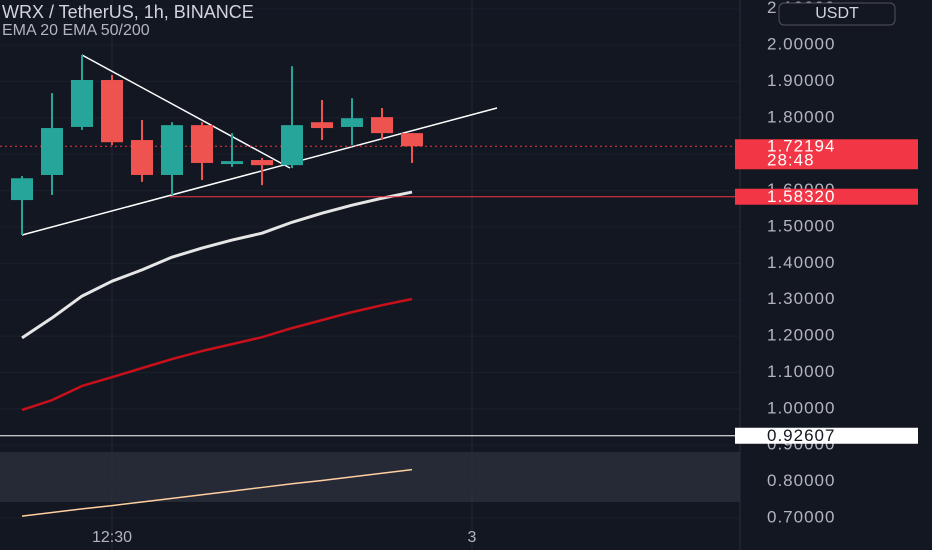  I want to click on candles, so click(217, 144).